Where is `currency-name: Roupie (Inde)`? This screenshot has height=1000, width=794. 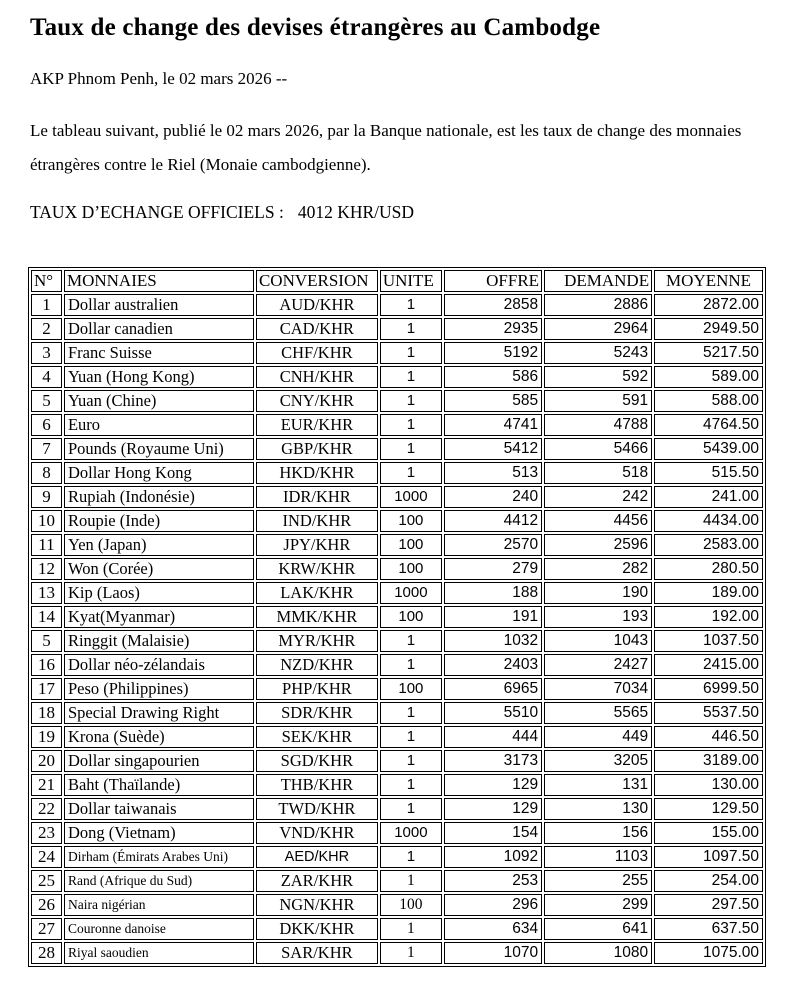
currency-name: Roupie (Inde) is located at coordinates (158, 521).